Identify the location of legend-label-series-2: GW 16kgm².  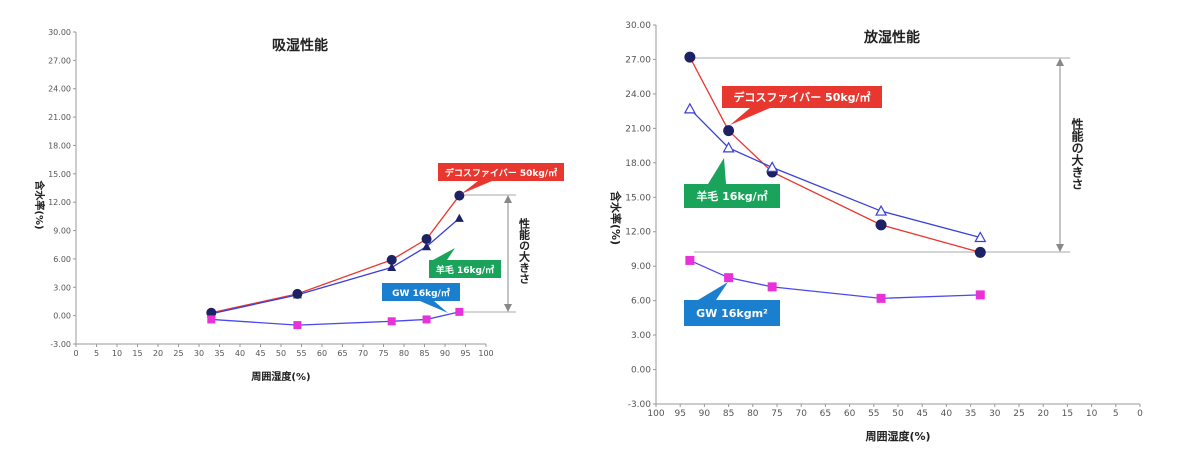
(732, 313).